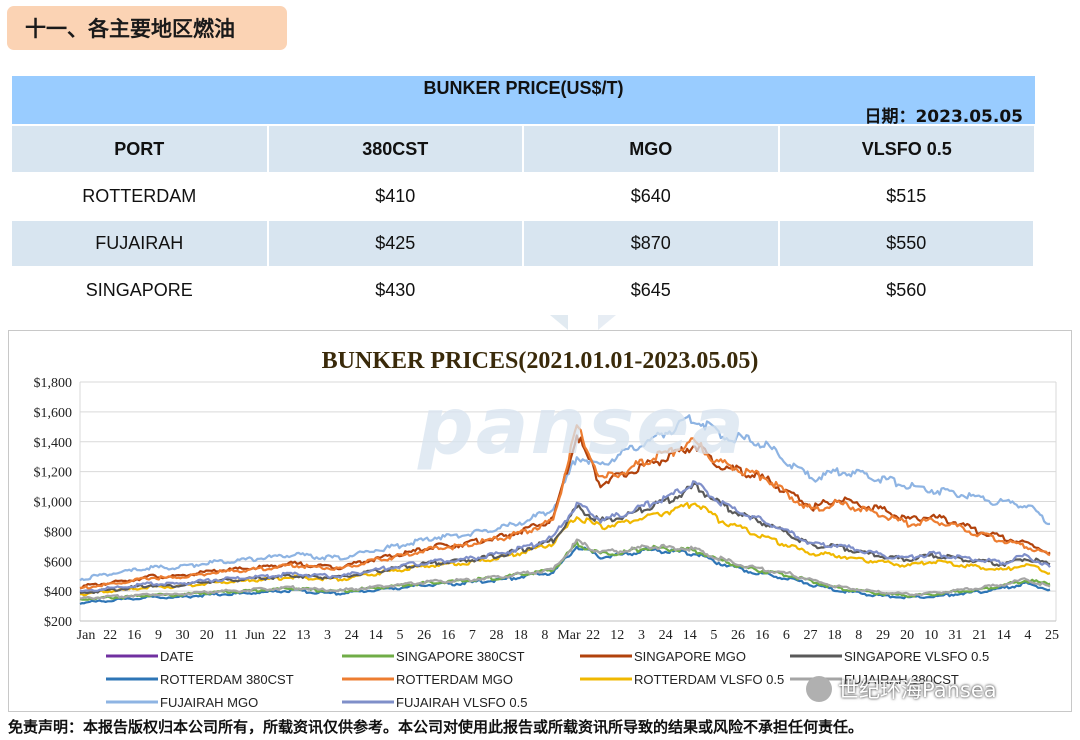  What do you see at coordinates (140, 244) in the screenshot?
I see `cell-port: FUJAIRAH` at bounding box center [140, 244].